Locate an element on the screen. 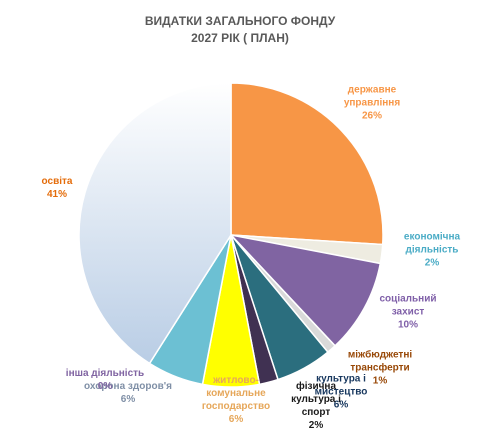 Image resolution: width=480 pixels, height=437 pixels. category-label: міжбюджетні трансферти is located at coordinates (380, 361).